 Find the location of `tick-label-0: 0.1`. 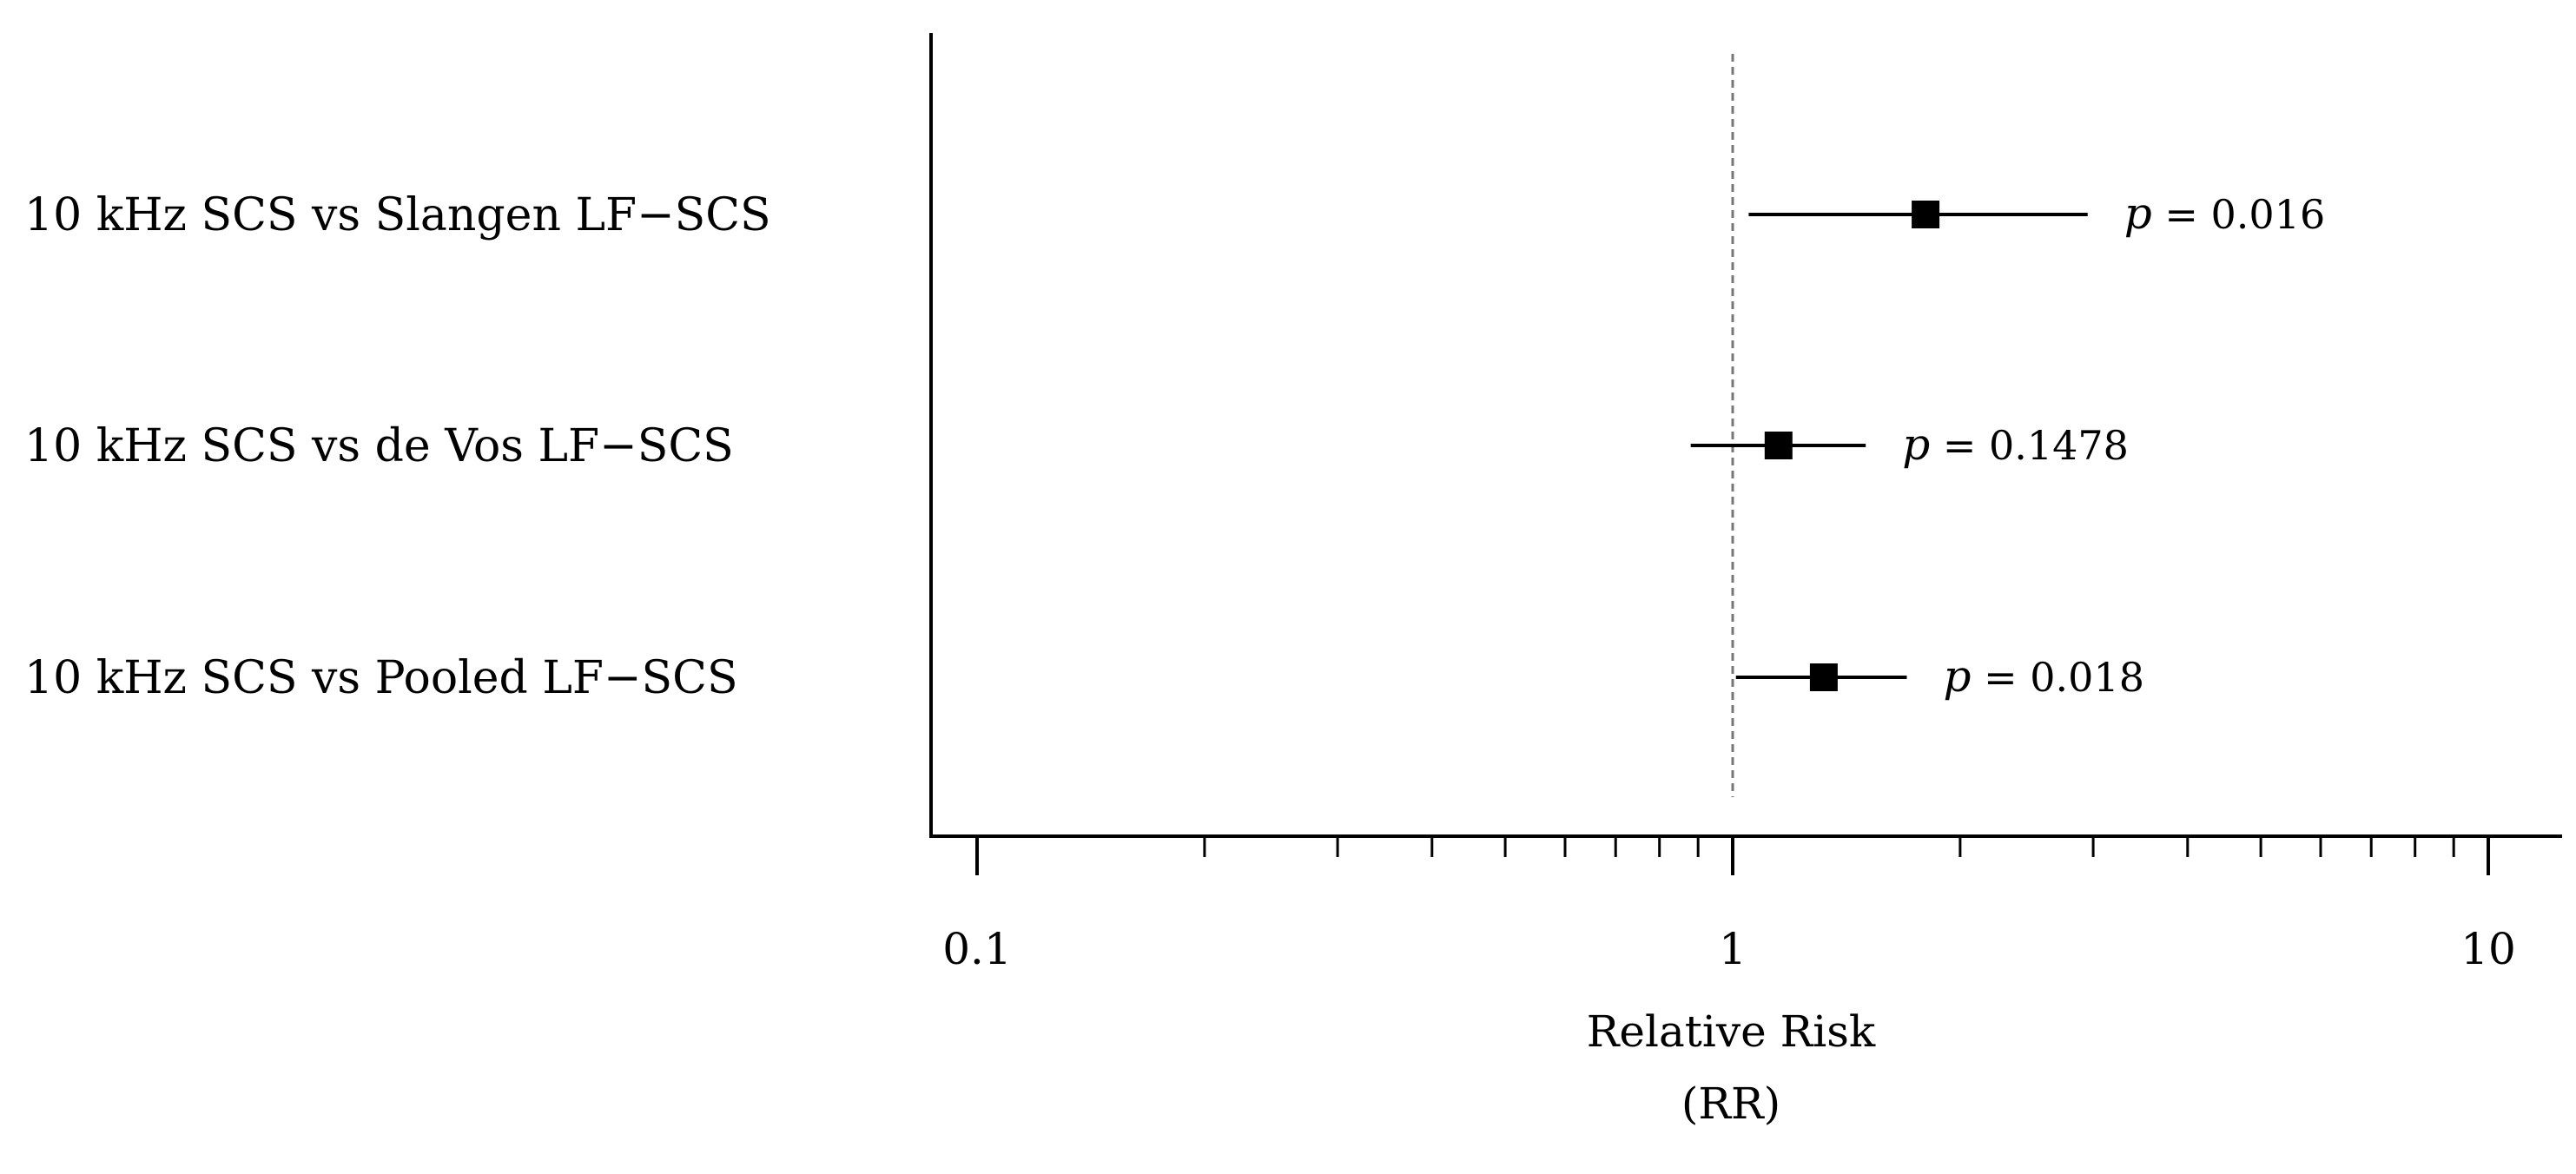

tick-label-0: 0.1 is located at coordinates (977, 949).